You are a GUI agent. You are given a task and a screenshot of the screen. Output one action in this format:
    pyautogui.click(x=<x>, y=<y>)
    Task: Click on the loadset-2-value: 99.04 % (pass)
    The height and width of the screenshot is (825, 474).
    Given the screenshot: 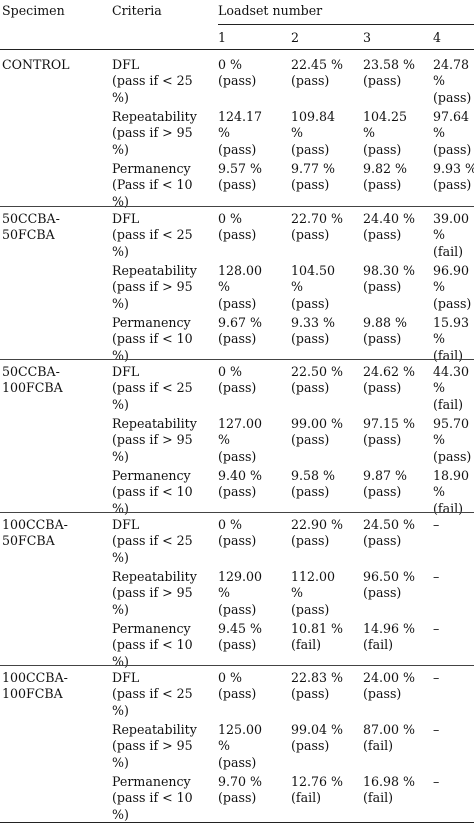 What is the action you would take?
    pyautogui.click(x=317, y=738)
    